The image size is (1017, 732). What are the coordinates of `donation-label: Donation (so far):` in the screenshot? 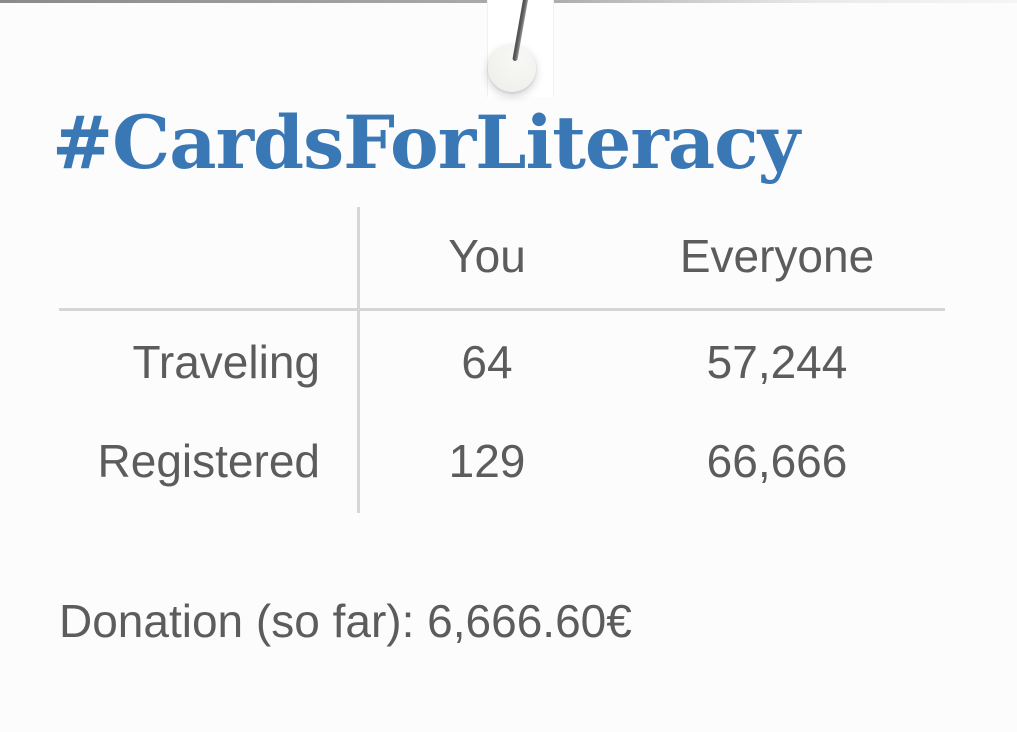 It's located at (237, 621).